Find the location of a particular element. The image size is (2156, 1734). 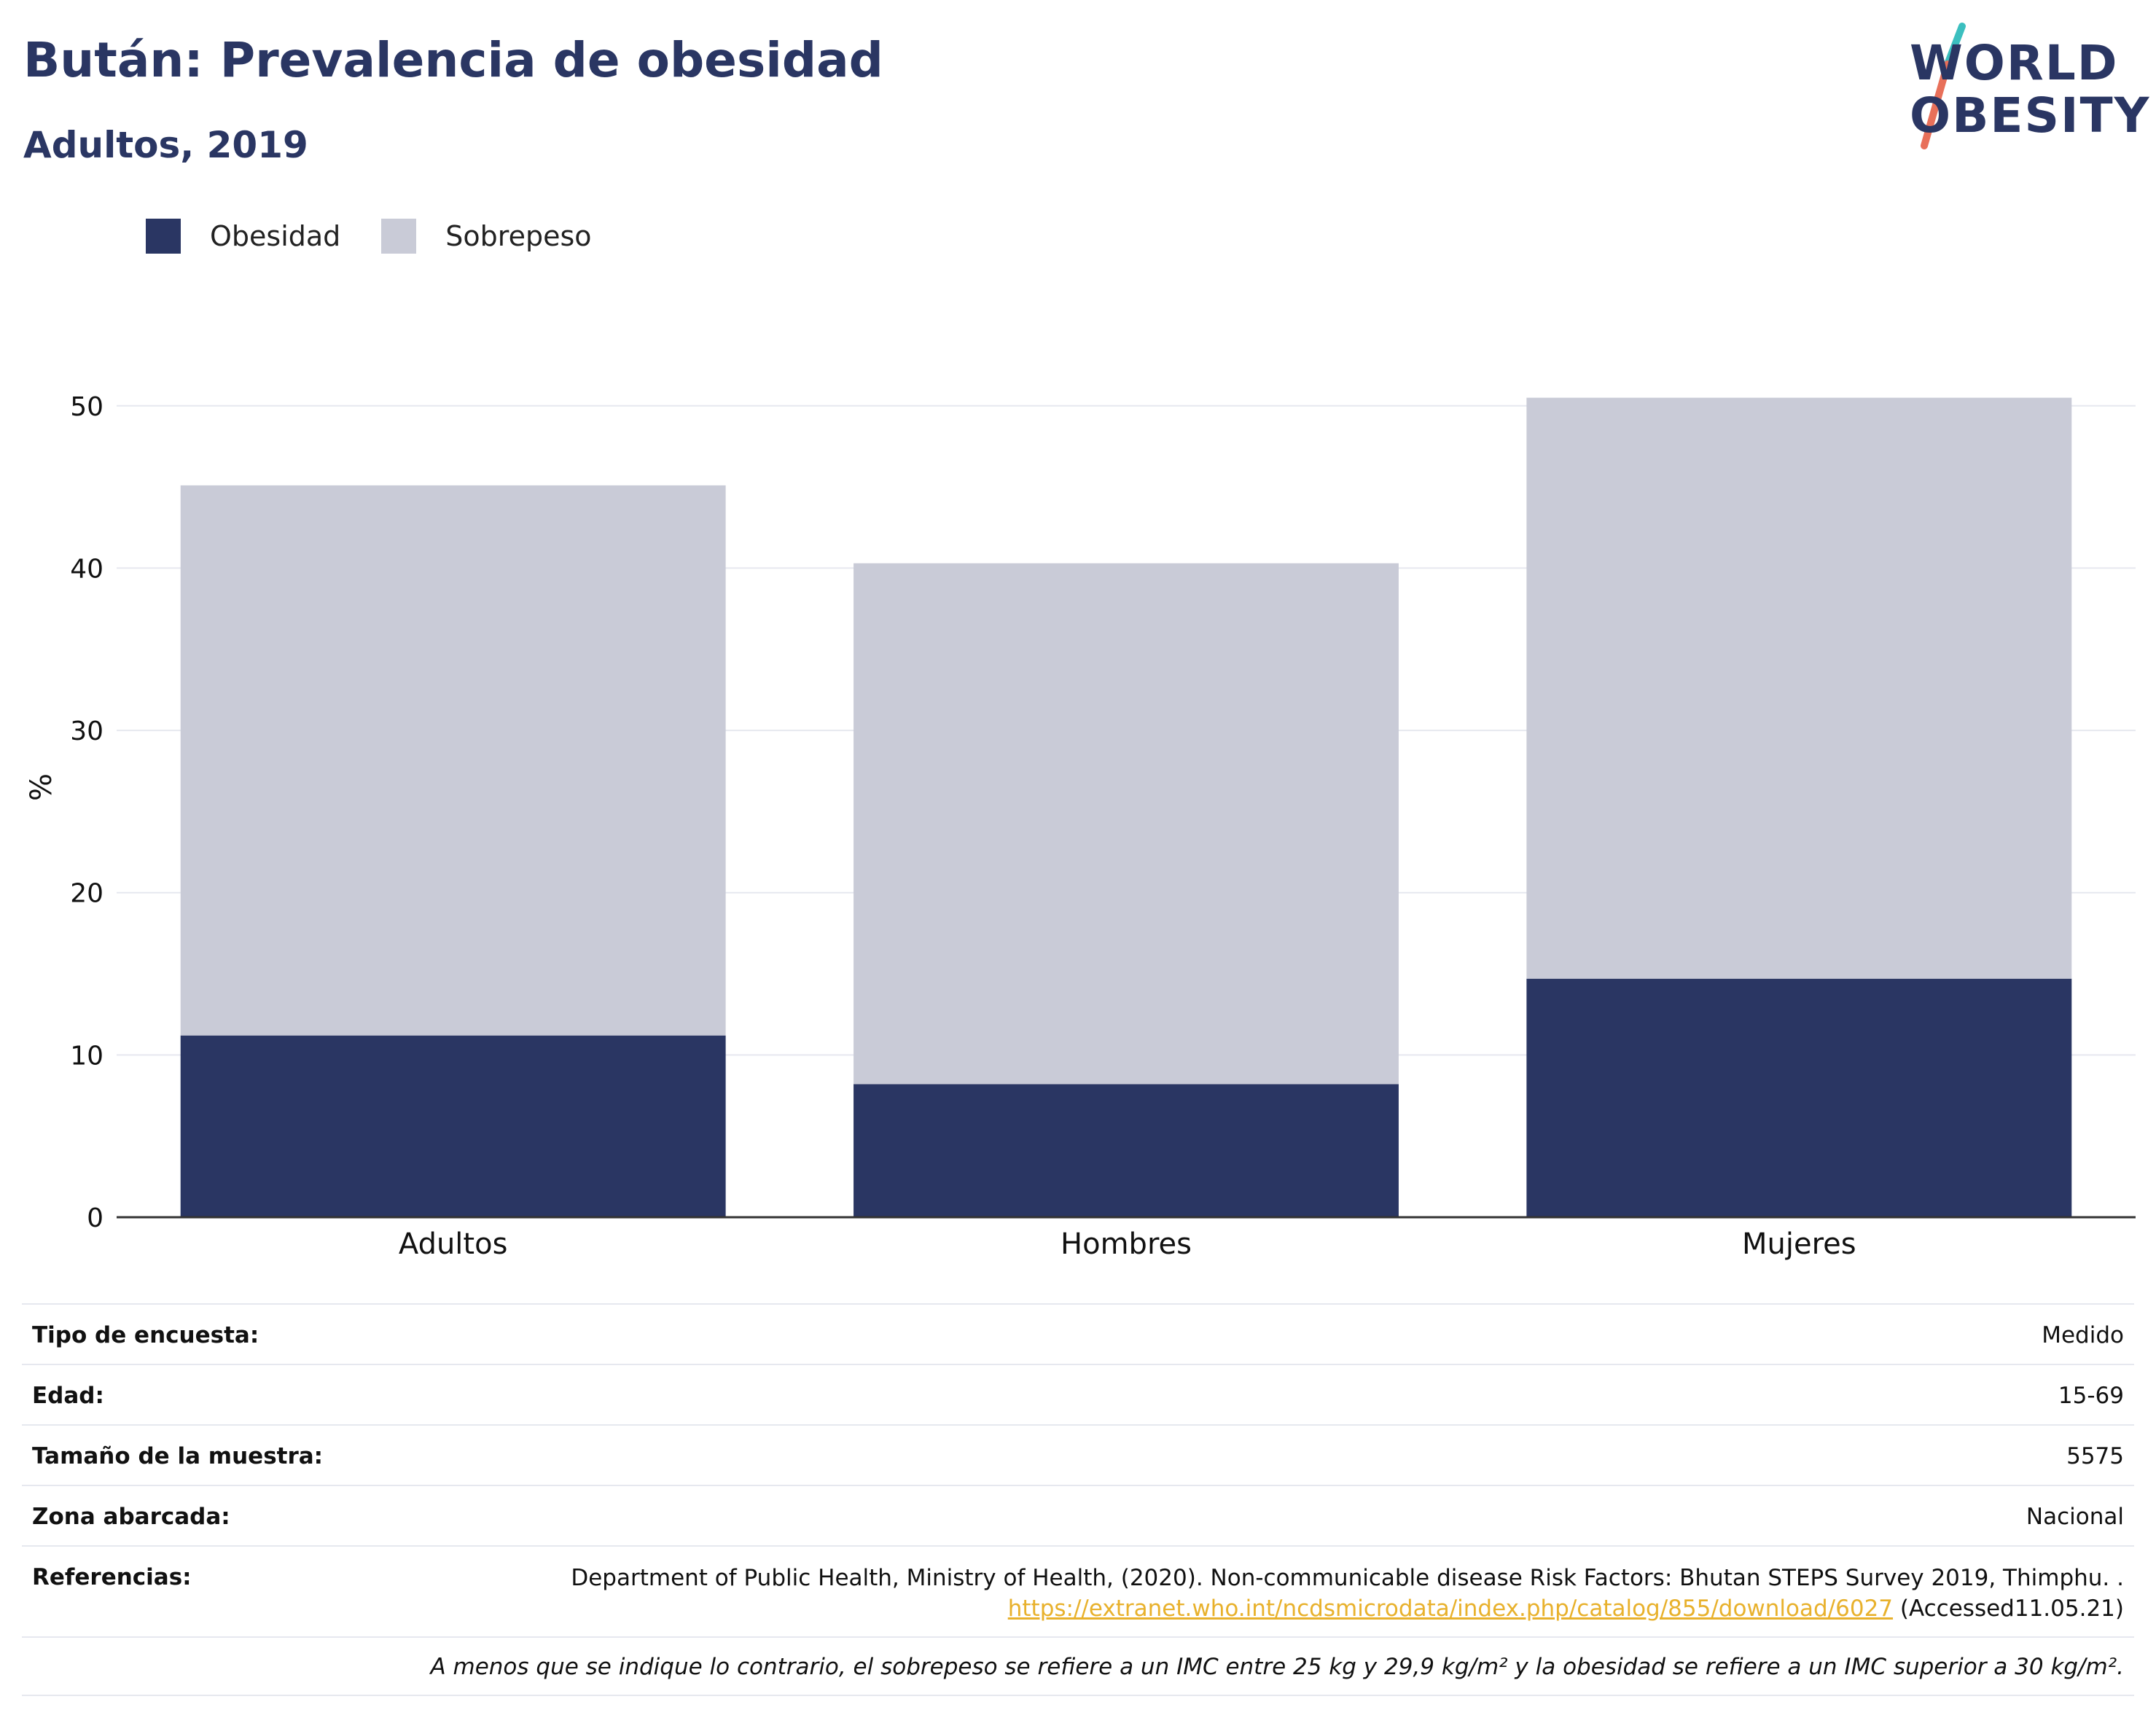

legend-item-sobrepeso: Sobrepeso is located at coordinates (487, 236).